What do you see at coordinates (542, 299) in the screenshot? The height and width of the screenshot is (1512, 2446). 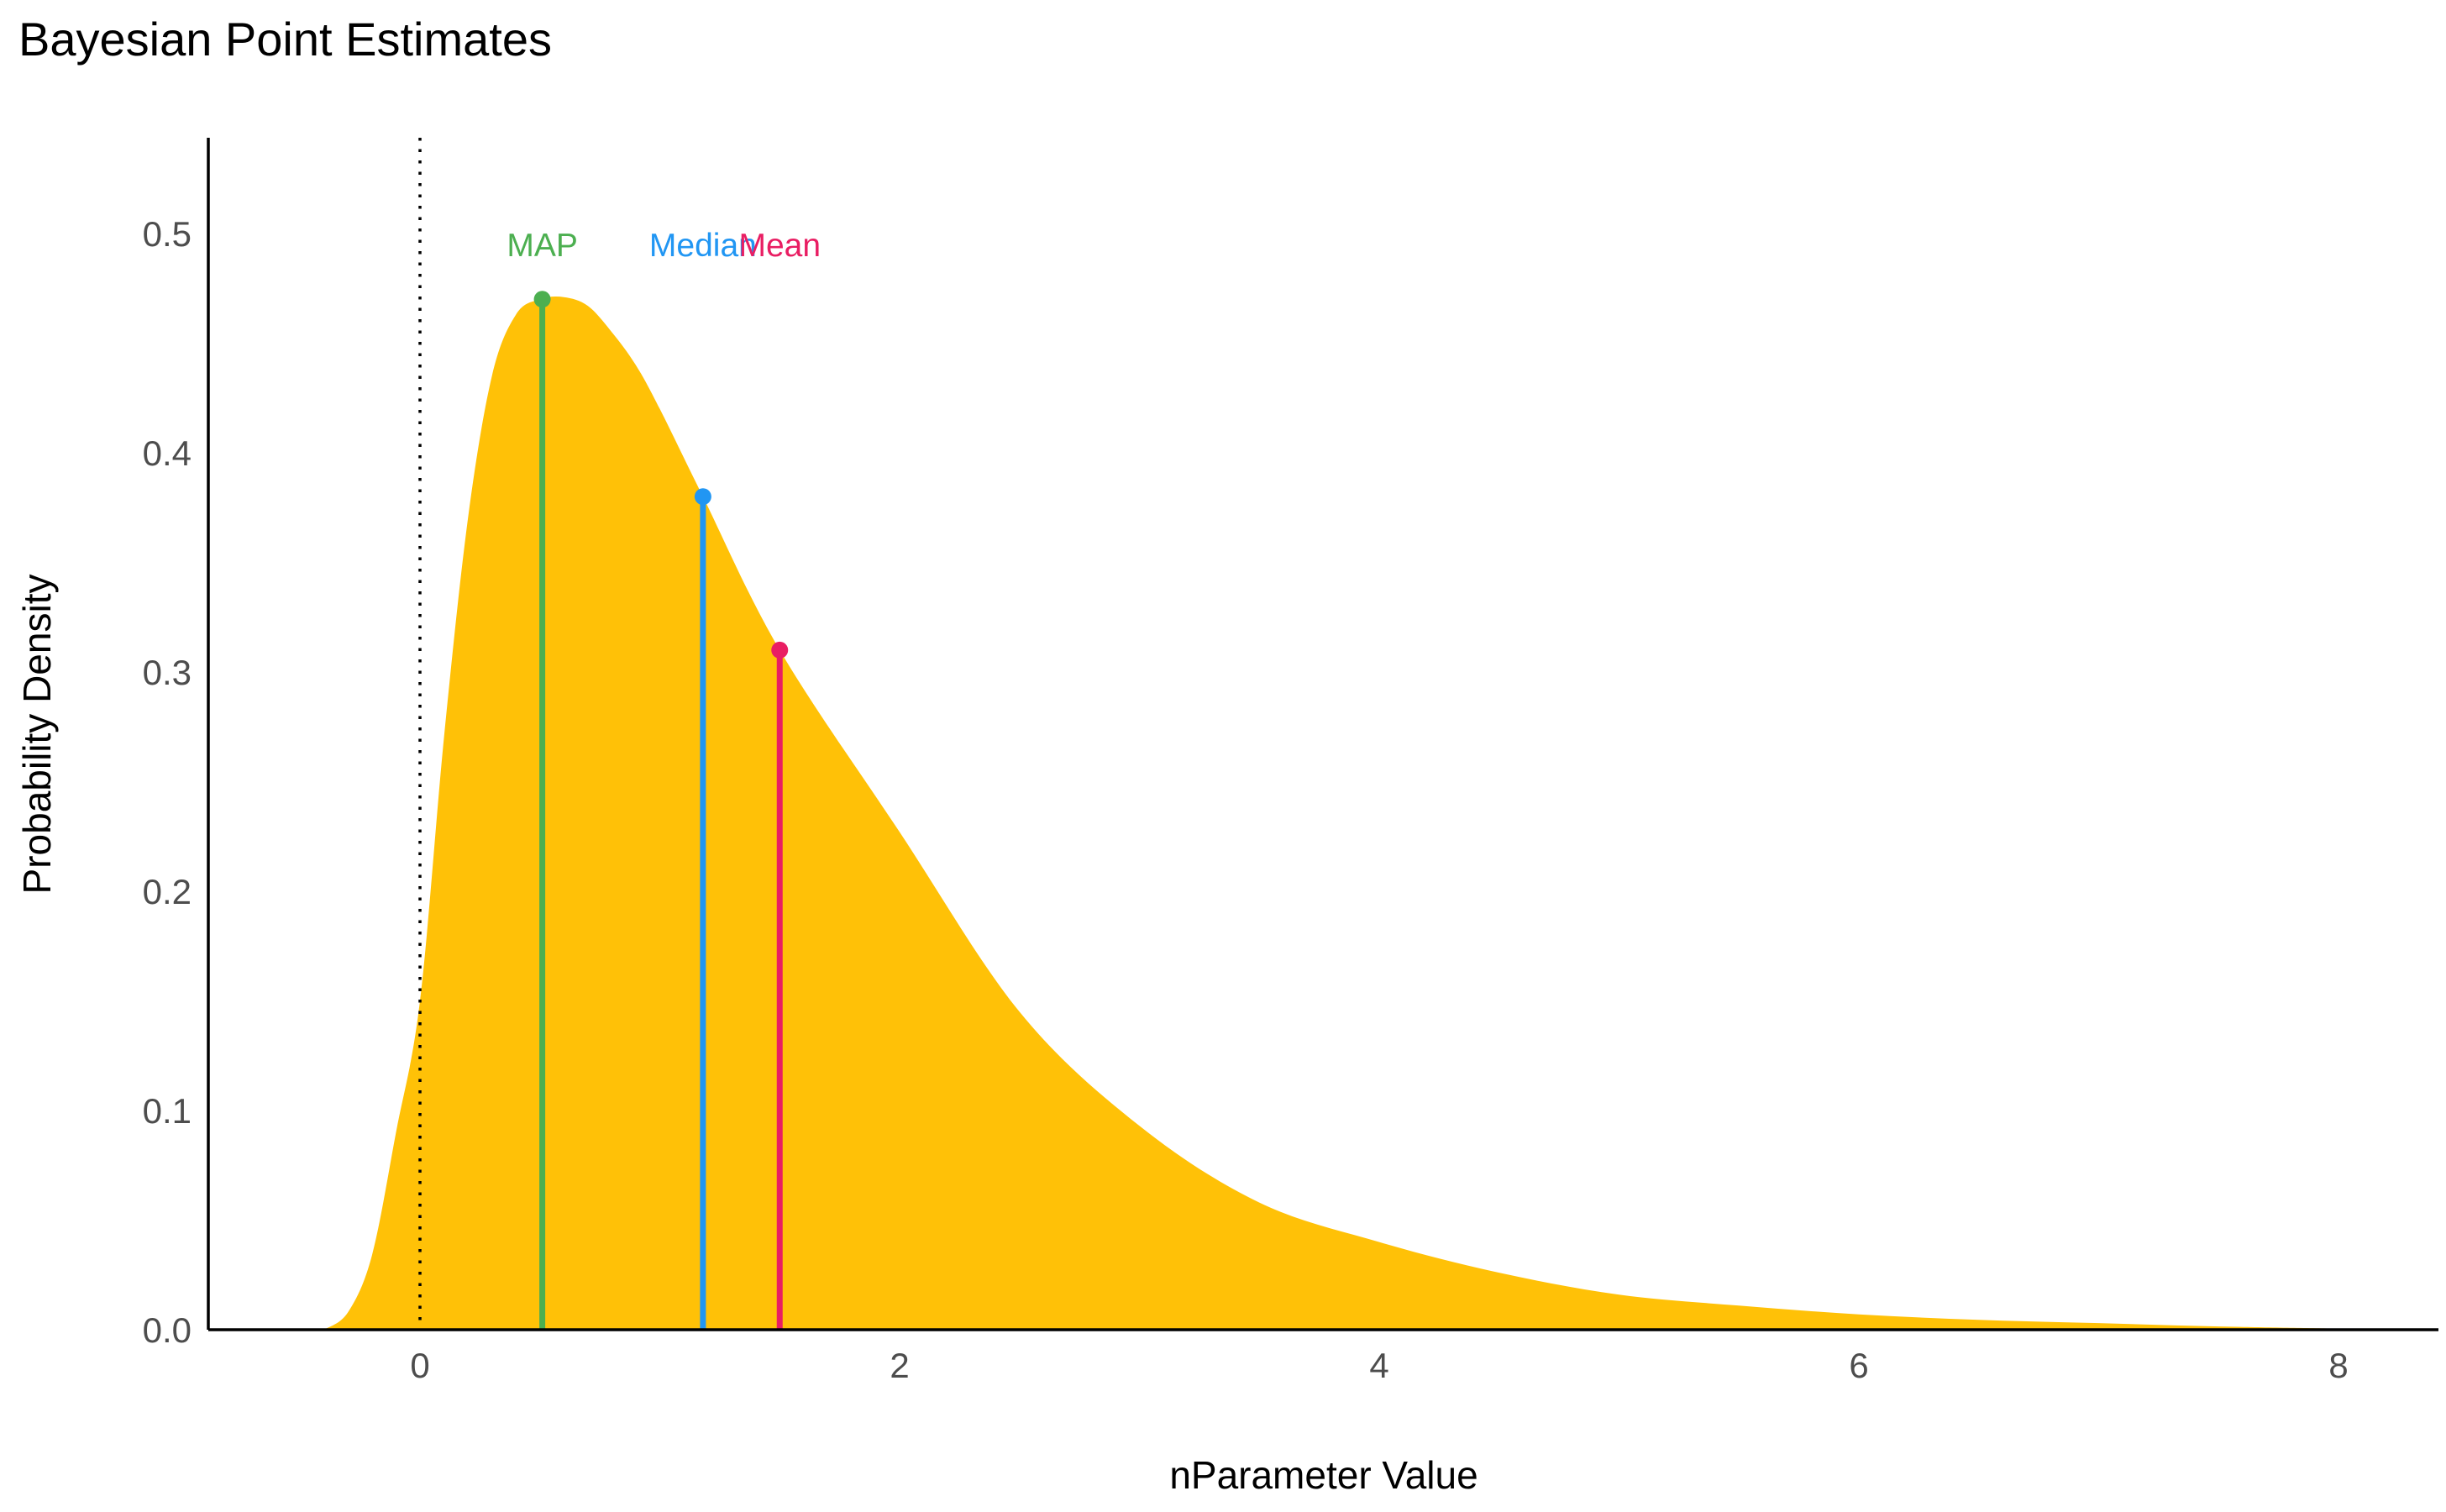 I see `estimate-point-map` at bounding box center [542, 299].